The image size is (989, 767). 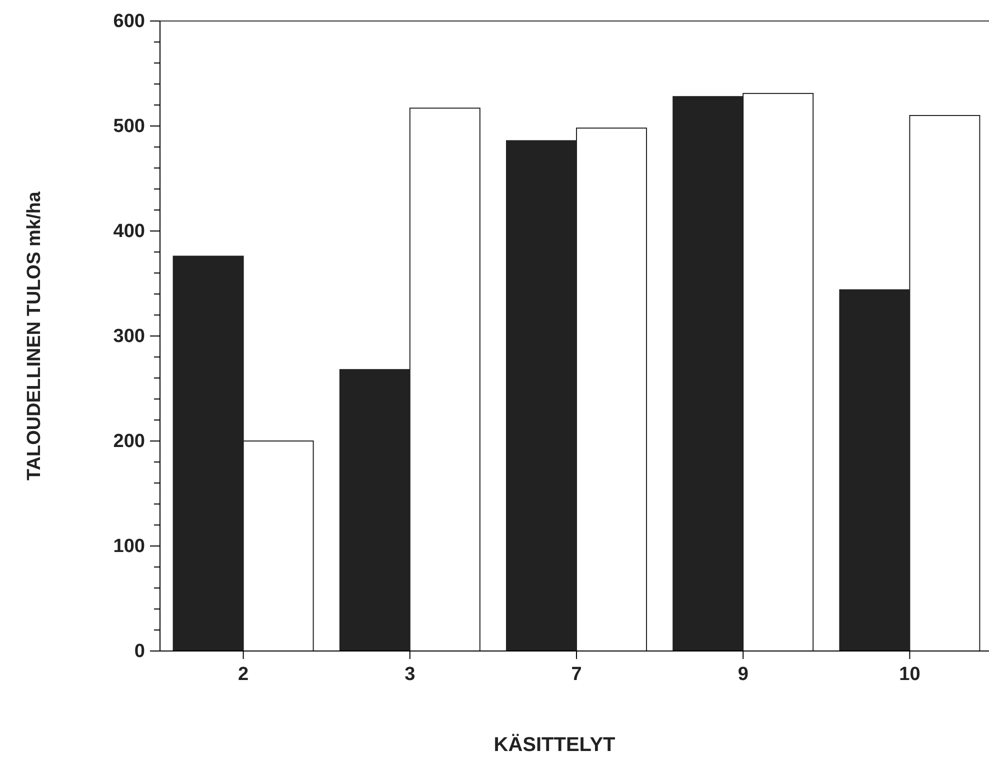 I want to click on y-tick-label: 400, so click(x=129, y=231).